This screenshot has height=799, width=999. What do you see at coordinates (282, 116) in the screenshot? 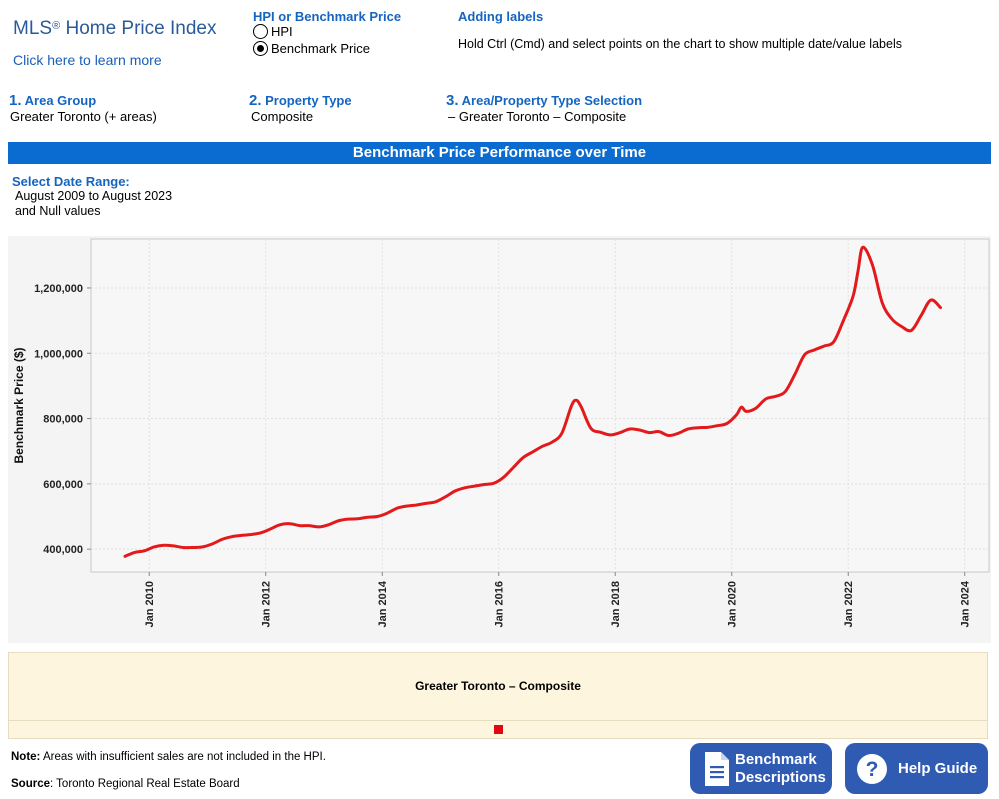
I see `step-property-type-value: Composite` at bounding box center [282, 116].